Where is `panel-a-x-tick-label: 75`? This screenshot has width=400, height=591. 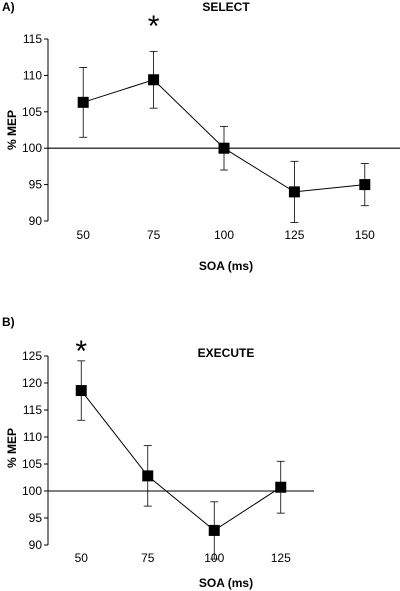 panel-a-x-tick-label: 75 is located at coordinates (154, 235).